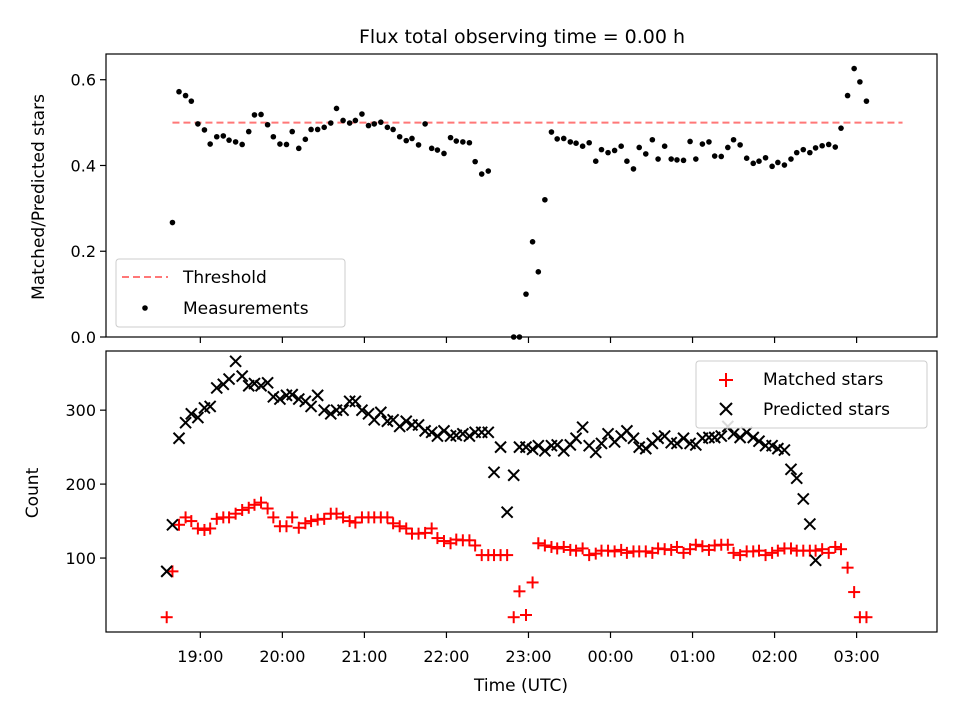  I want to click on top-y-ticks: 0.0 0.2 0.4 0.6, so click(88, 209).